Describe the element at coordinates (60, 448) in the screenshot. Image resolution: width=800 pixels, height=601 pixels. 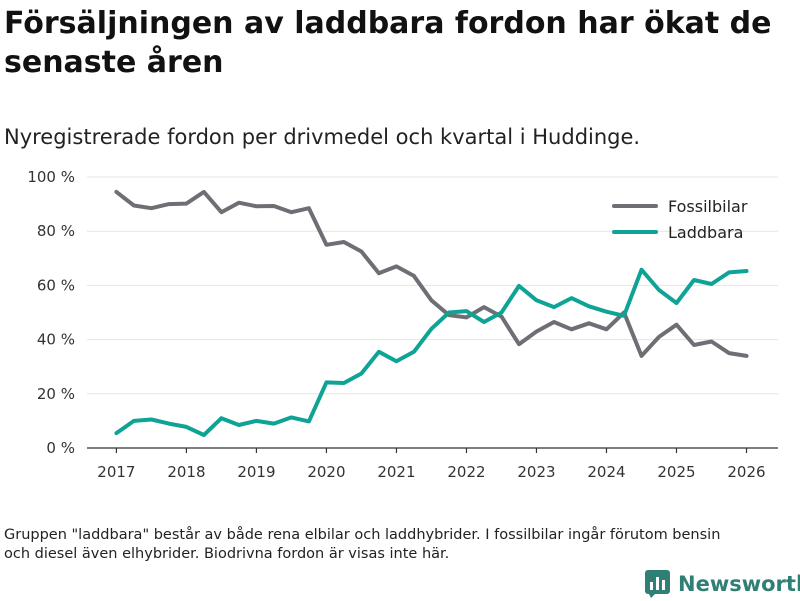
I see `y-tick-label-0: 0 %` at that location.